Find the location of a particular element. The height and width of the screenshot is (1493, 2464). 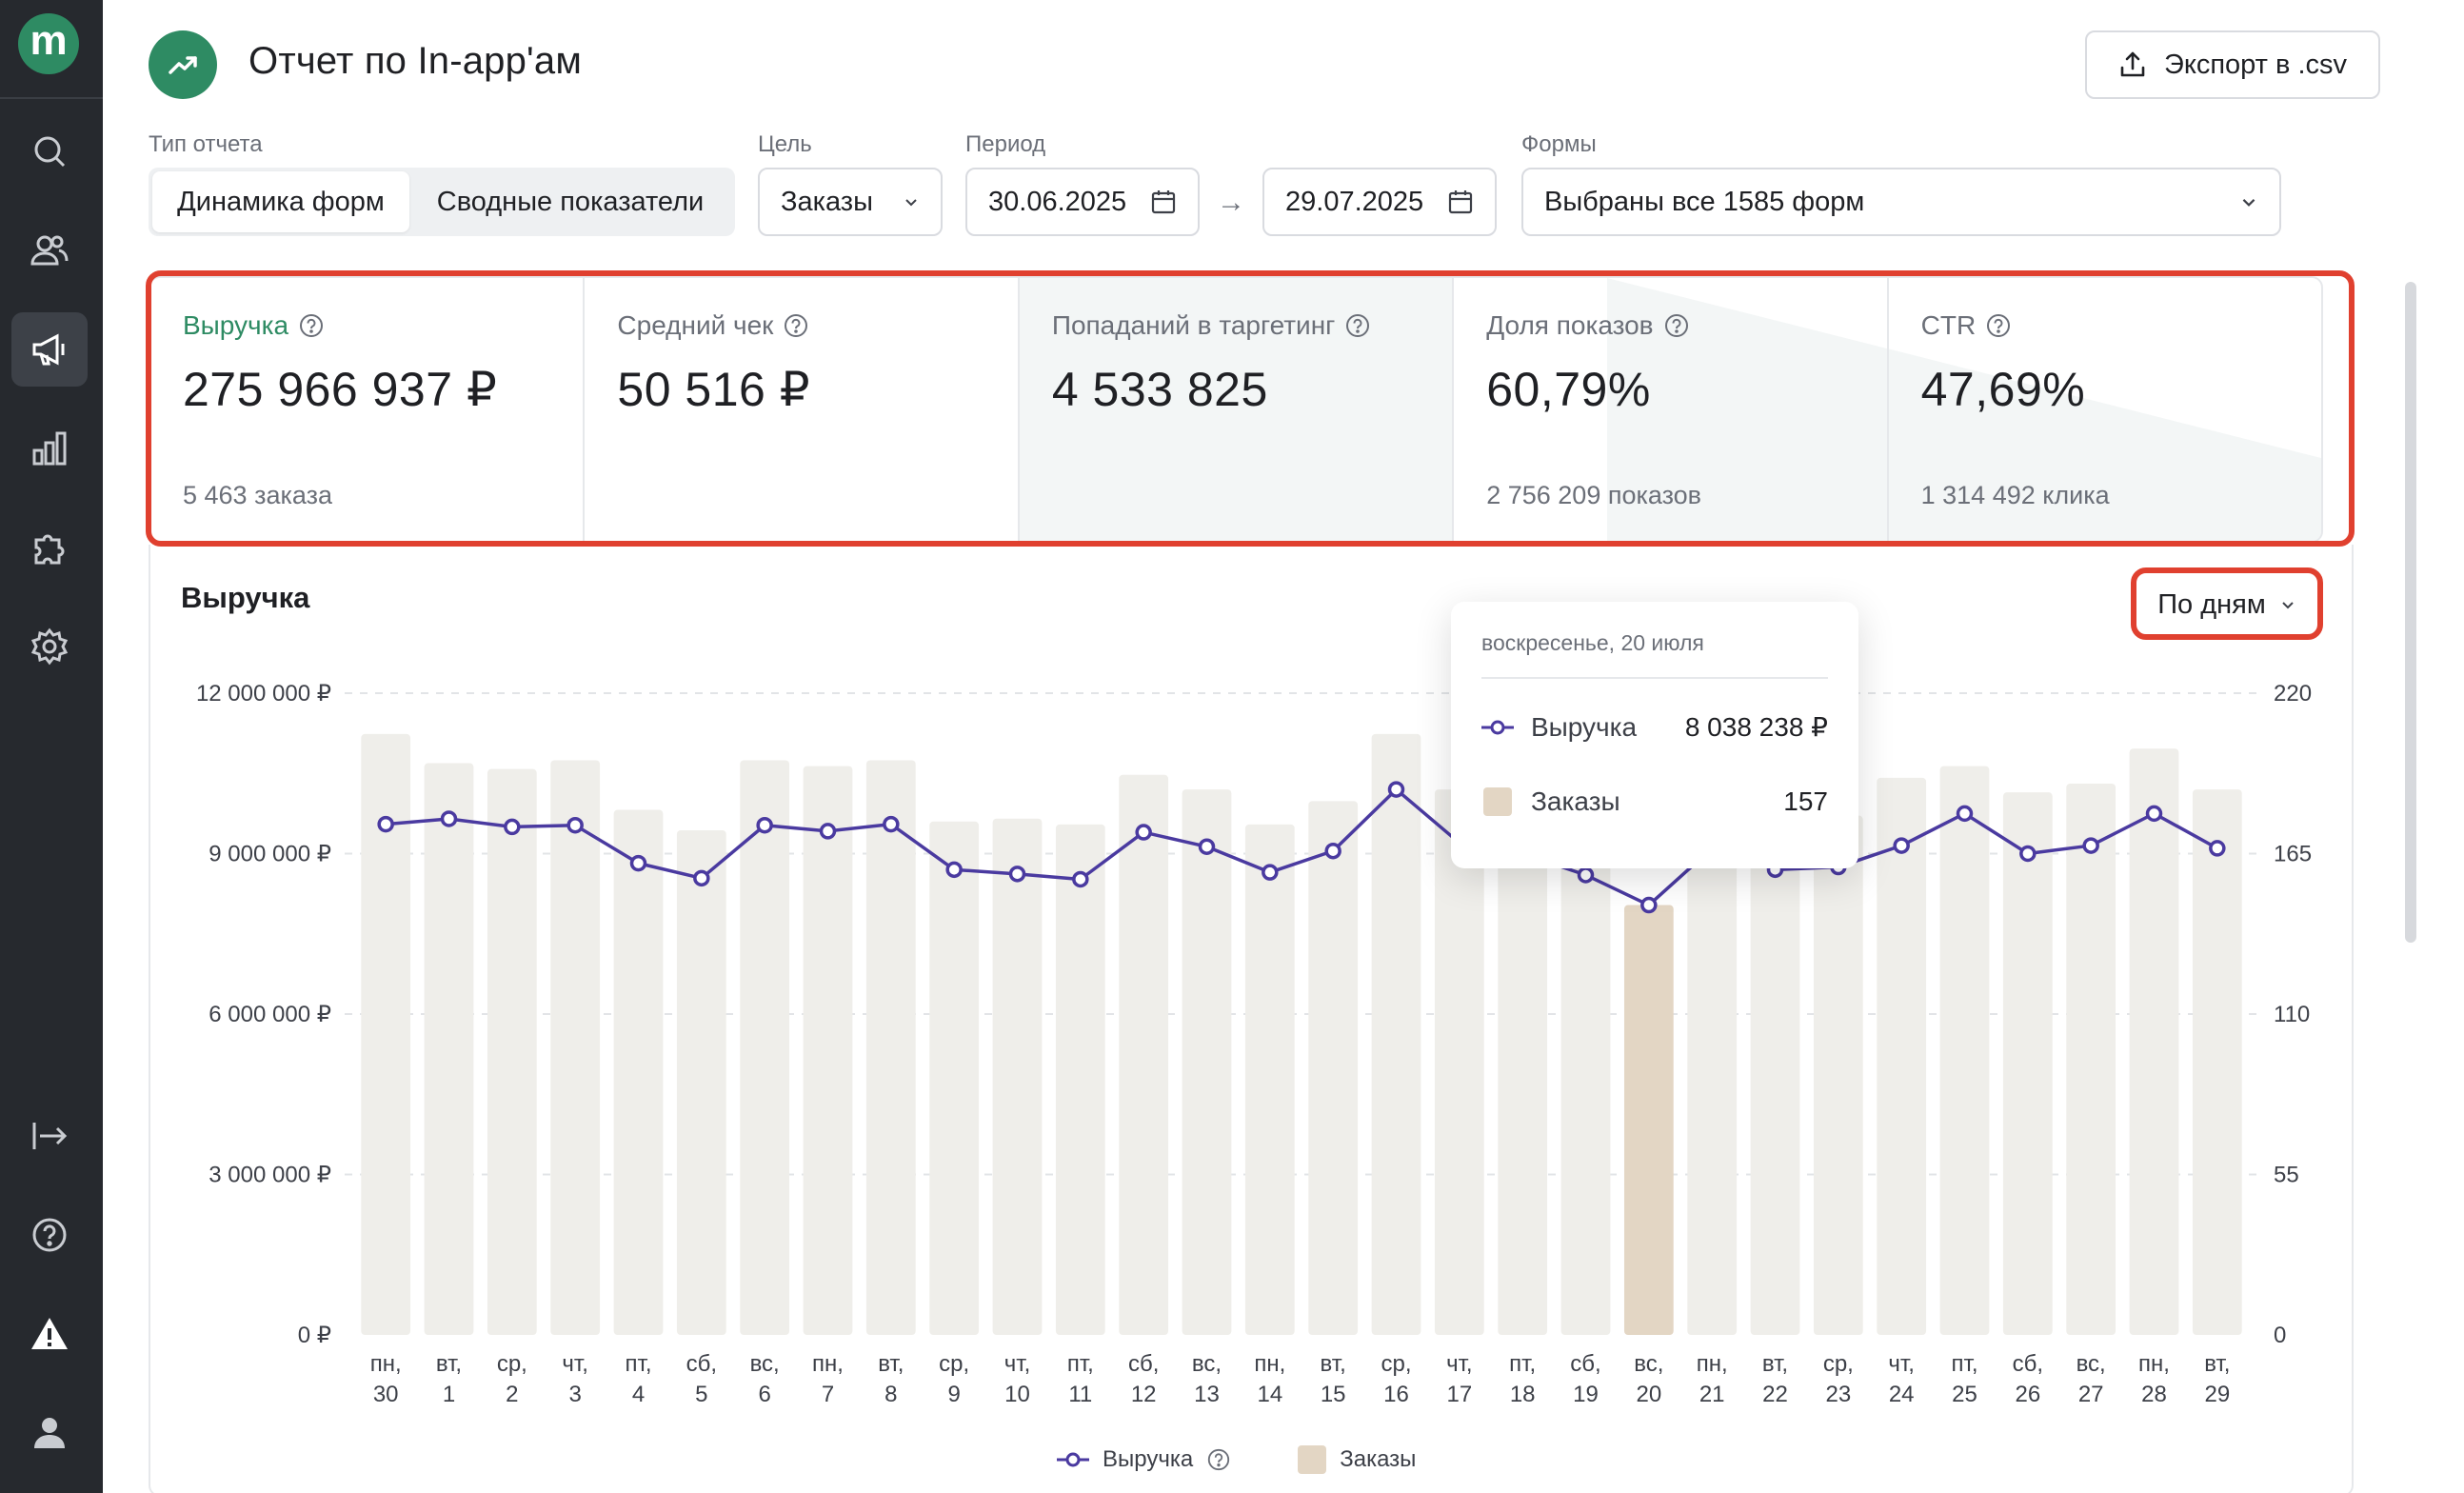

sidebar-item-alerts is located at coordinates (49, 1334).